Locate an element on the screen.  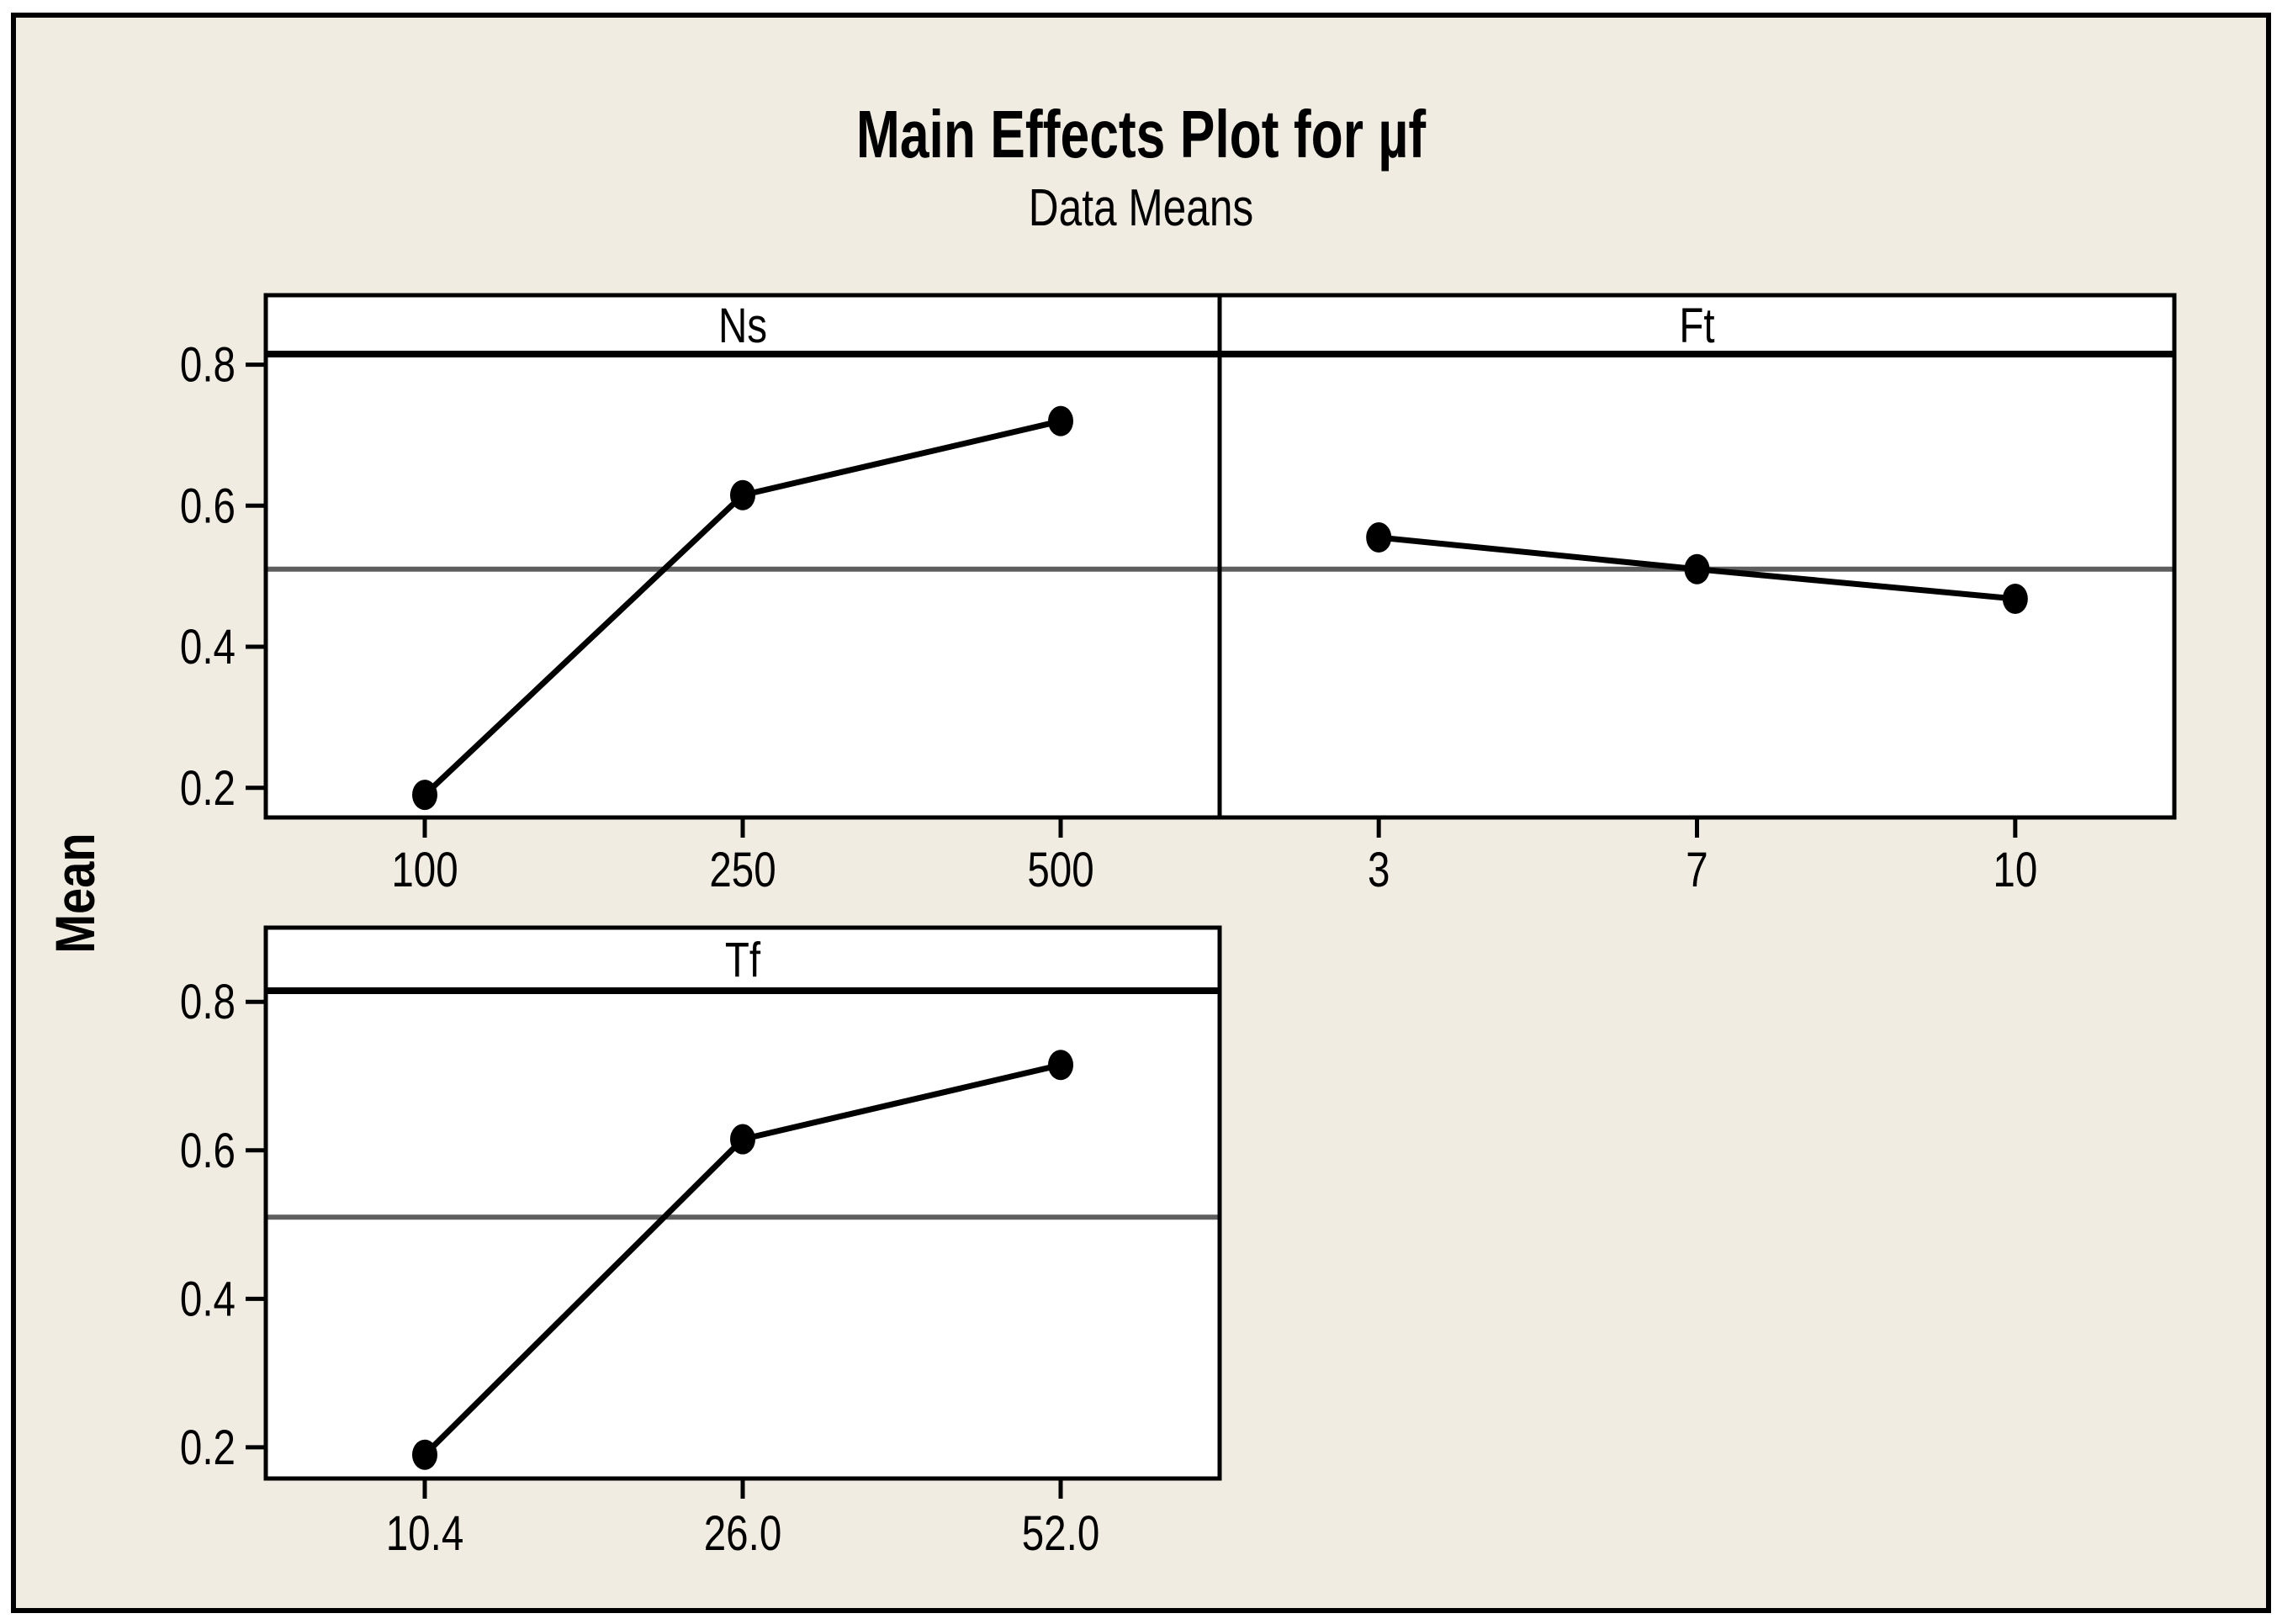
x-tick-label-Tf-10.4: 10.4 is located at coordinates (425, 1534).